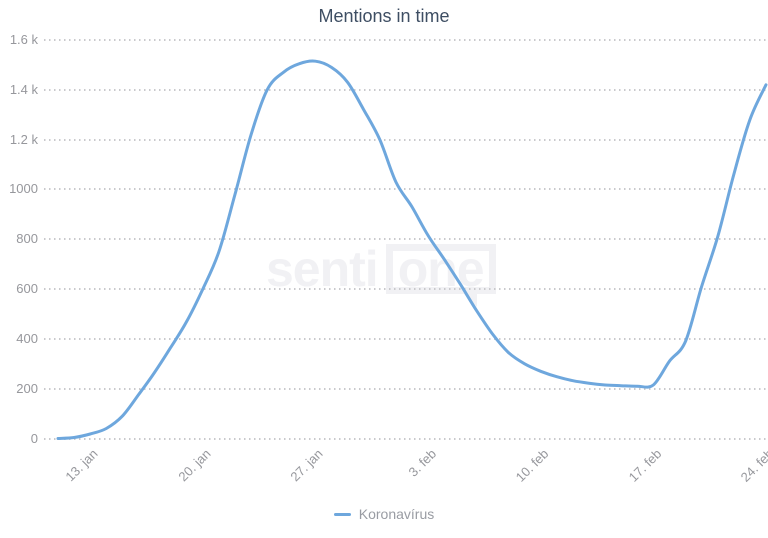 This screenshot has width=768, height=538. Describe the element at coordinates (27, 338) in the screenshot. I see `y-tick-label-400: 400` at that location.